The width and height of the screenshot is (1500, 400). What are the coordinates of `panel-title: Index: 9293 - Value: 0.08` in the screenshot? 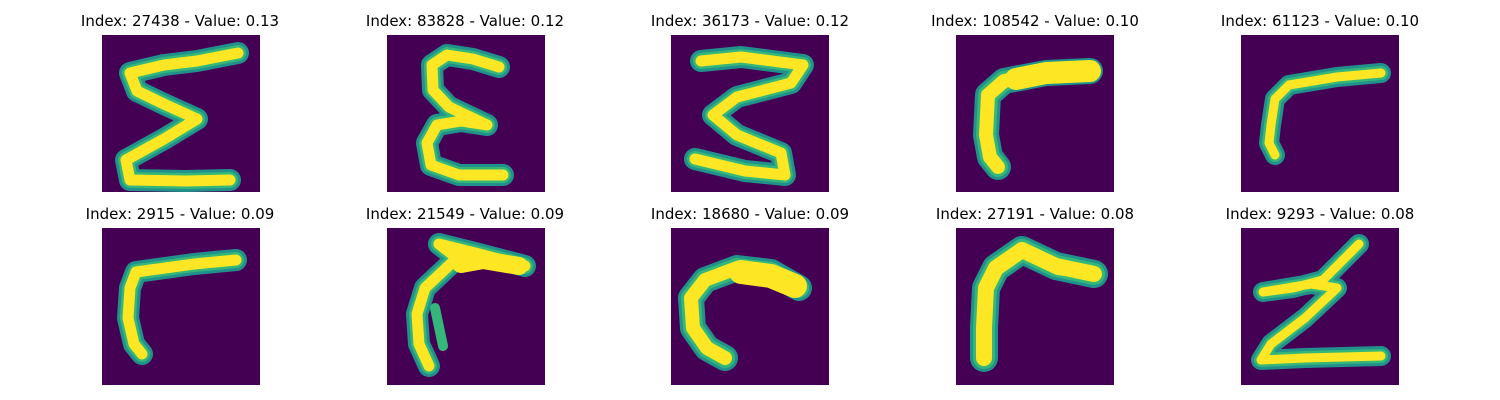 It's located at (1320, 214).